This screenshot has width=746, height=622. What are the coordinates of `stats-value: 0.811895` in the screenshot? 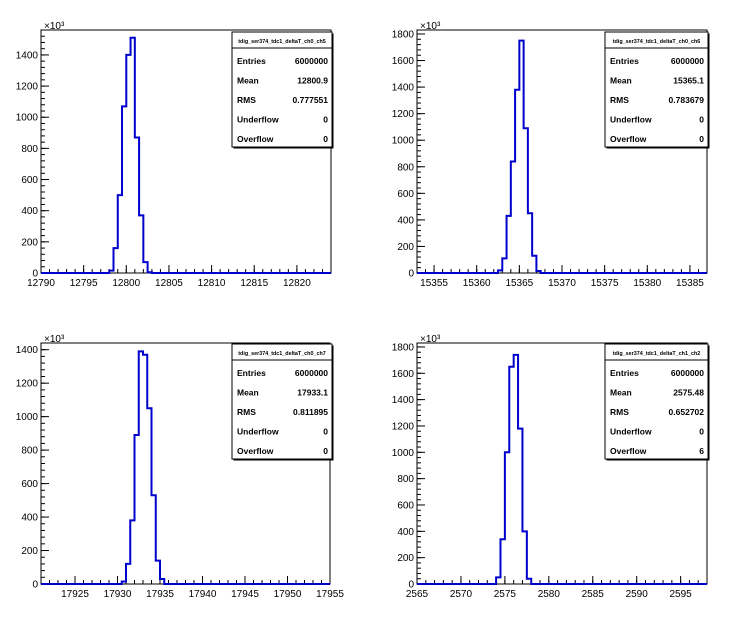 It's located at (310, 412).